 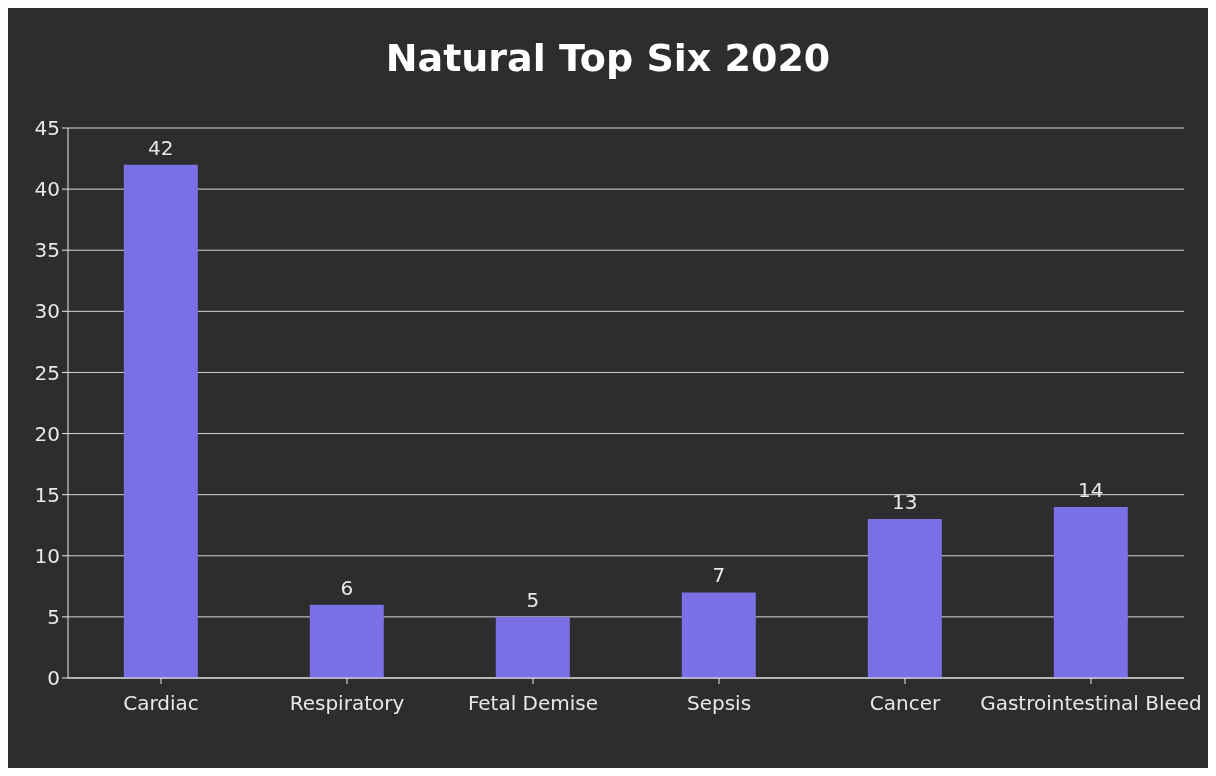 What do you see at coordinates (47, 128) in the screenshot?
I see `y-tick-label: 45` at bounding box center [47, 128].